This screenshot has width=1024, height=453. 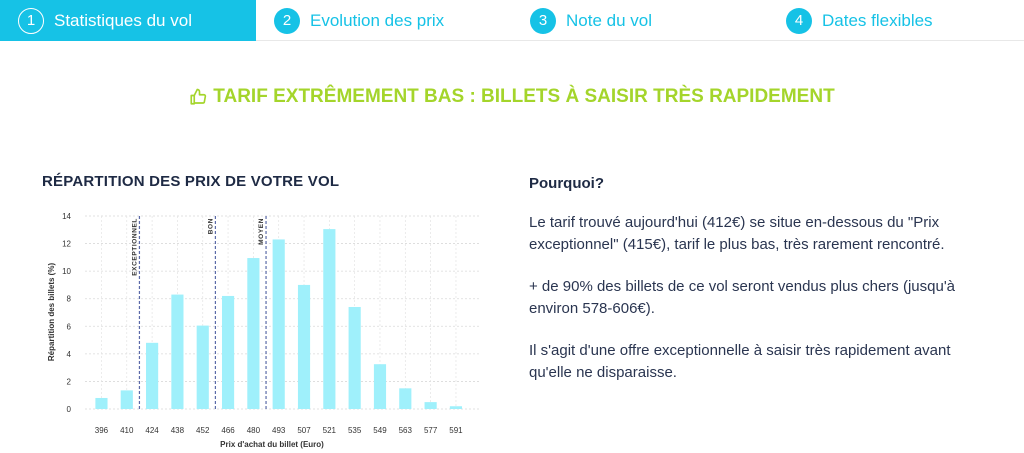 What do you see at coordinates (191, 181) in the screenshot?
I see `chart-title: RÉPARTITION DES PRIX DE VOTRE VOL` at bounding box center [191, 181].